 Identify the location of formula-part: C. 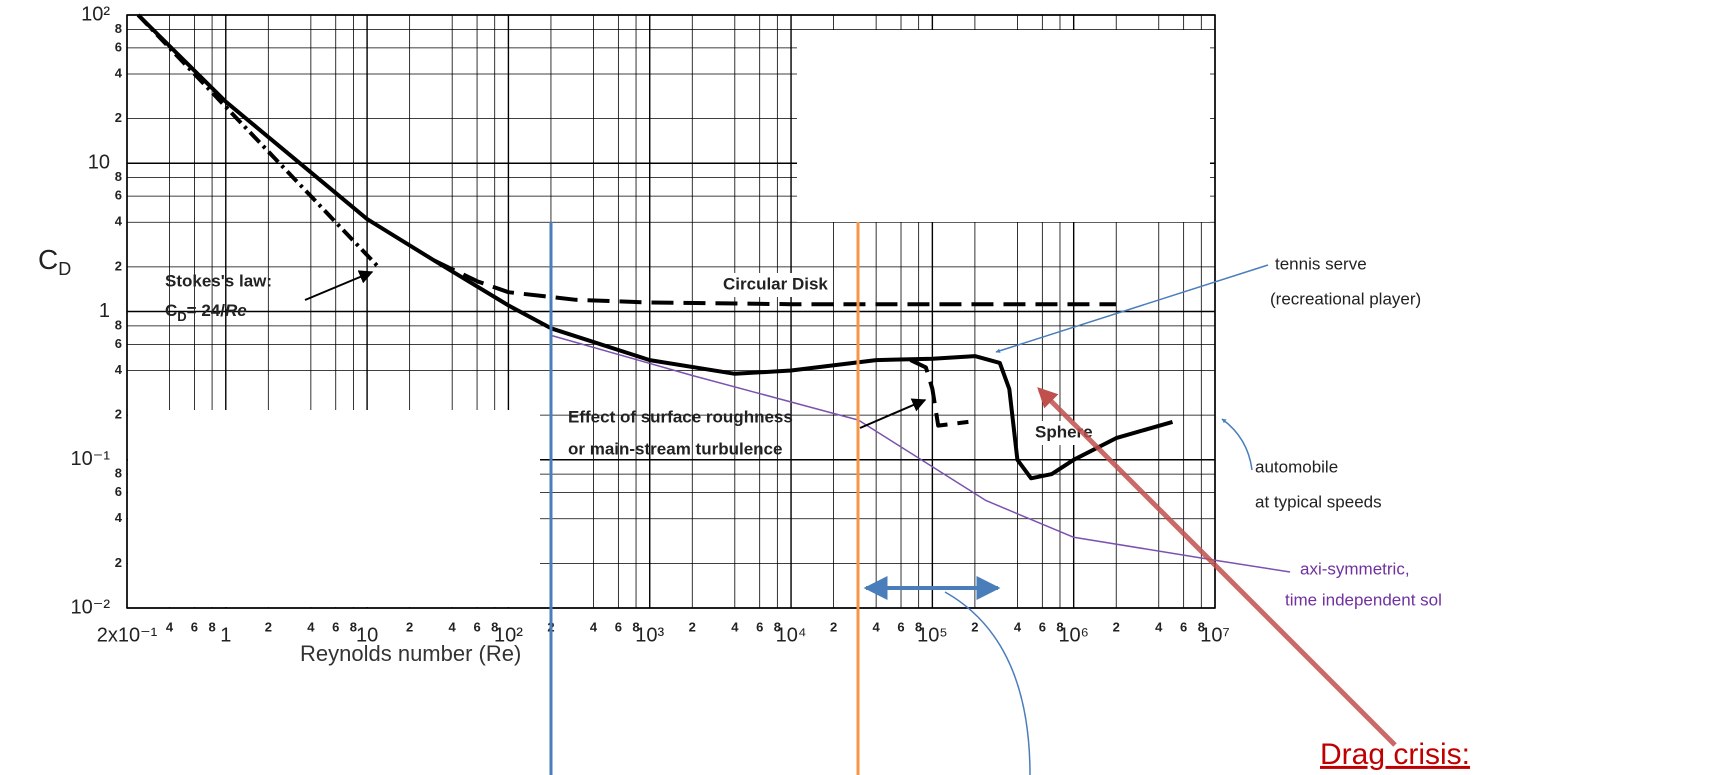
(171, 310).